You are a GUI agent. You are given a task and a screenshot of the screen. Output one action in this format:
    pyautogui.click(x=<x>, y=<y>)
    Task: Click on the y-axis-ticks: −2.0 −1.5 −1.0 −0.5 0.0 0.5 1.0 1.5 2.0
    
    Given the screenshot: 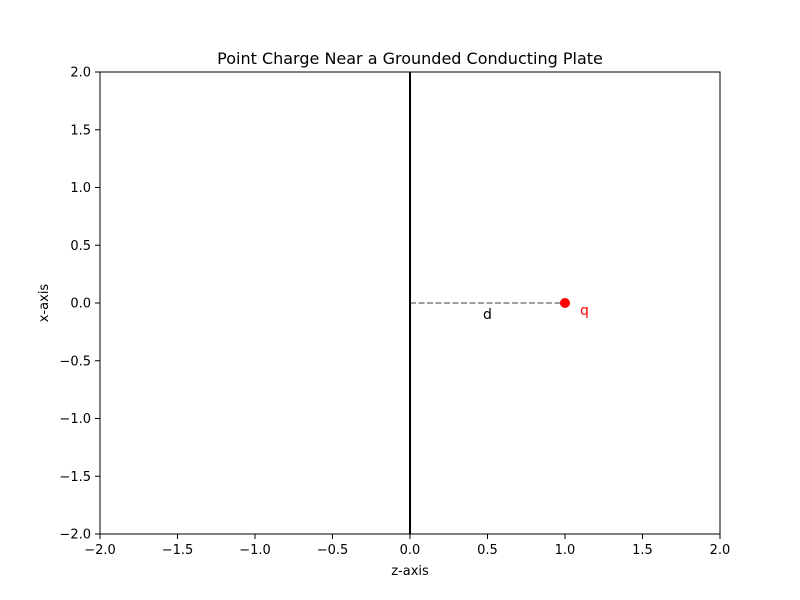 What is the action you would take?
    pyautogui.click(x=79, y=304)
    